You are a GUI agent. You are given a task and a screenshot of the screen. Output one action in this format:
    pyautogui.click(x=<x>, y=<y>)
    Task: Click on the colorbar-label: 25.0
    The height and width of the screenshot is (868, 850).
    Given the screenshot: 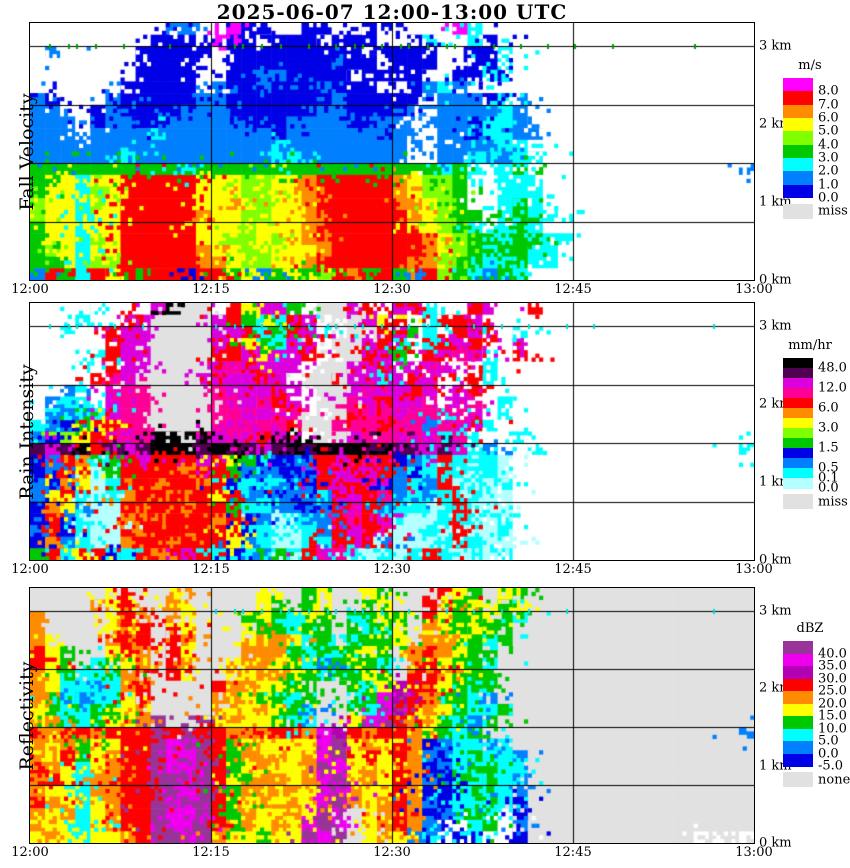 What is the action you would take?
    pyautogui.click(x=832, y=691)
    